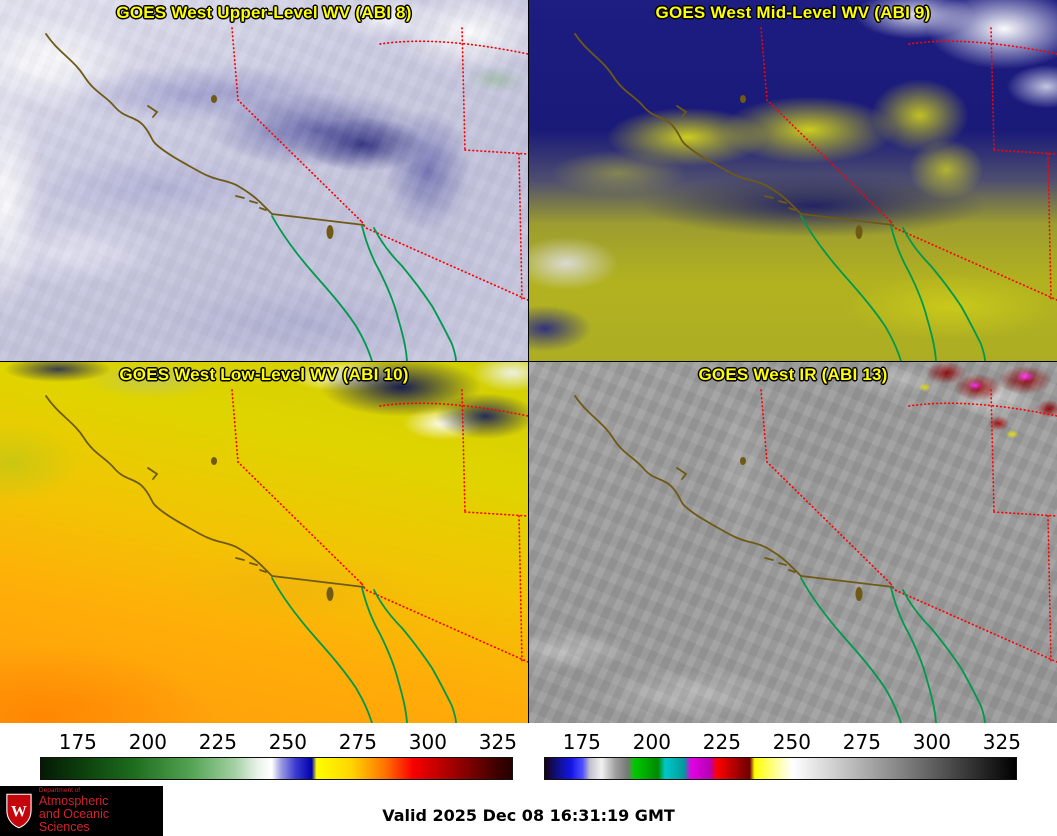  What do you see at coordinates (73, 800) in the screenshot?
I see `logo-line1: Atmospheric` at bounding box center [73, 800].